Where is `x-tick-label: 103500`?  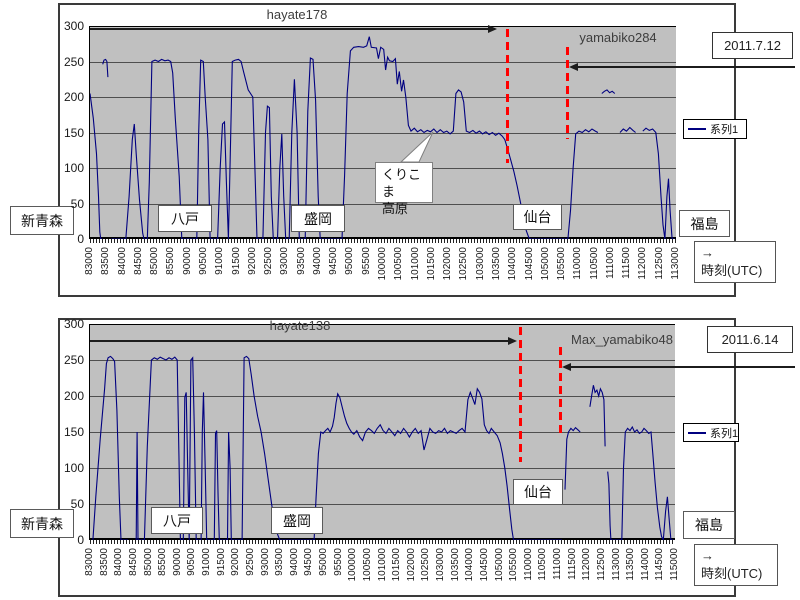
x-tick-label: 103500 is located at coordinates (496, 264).